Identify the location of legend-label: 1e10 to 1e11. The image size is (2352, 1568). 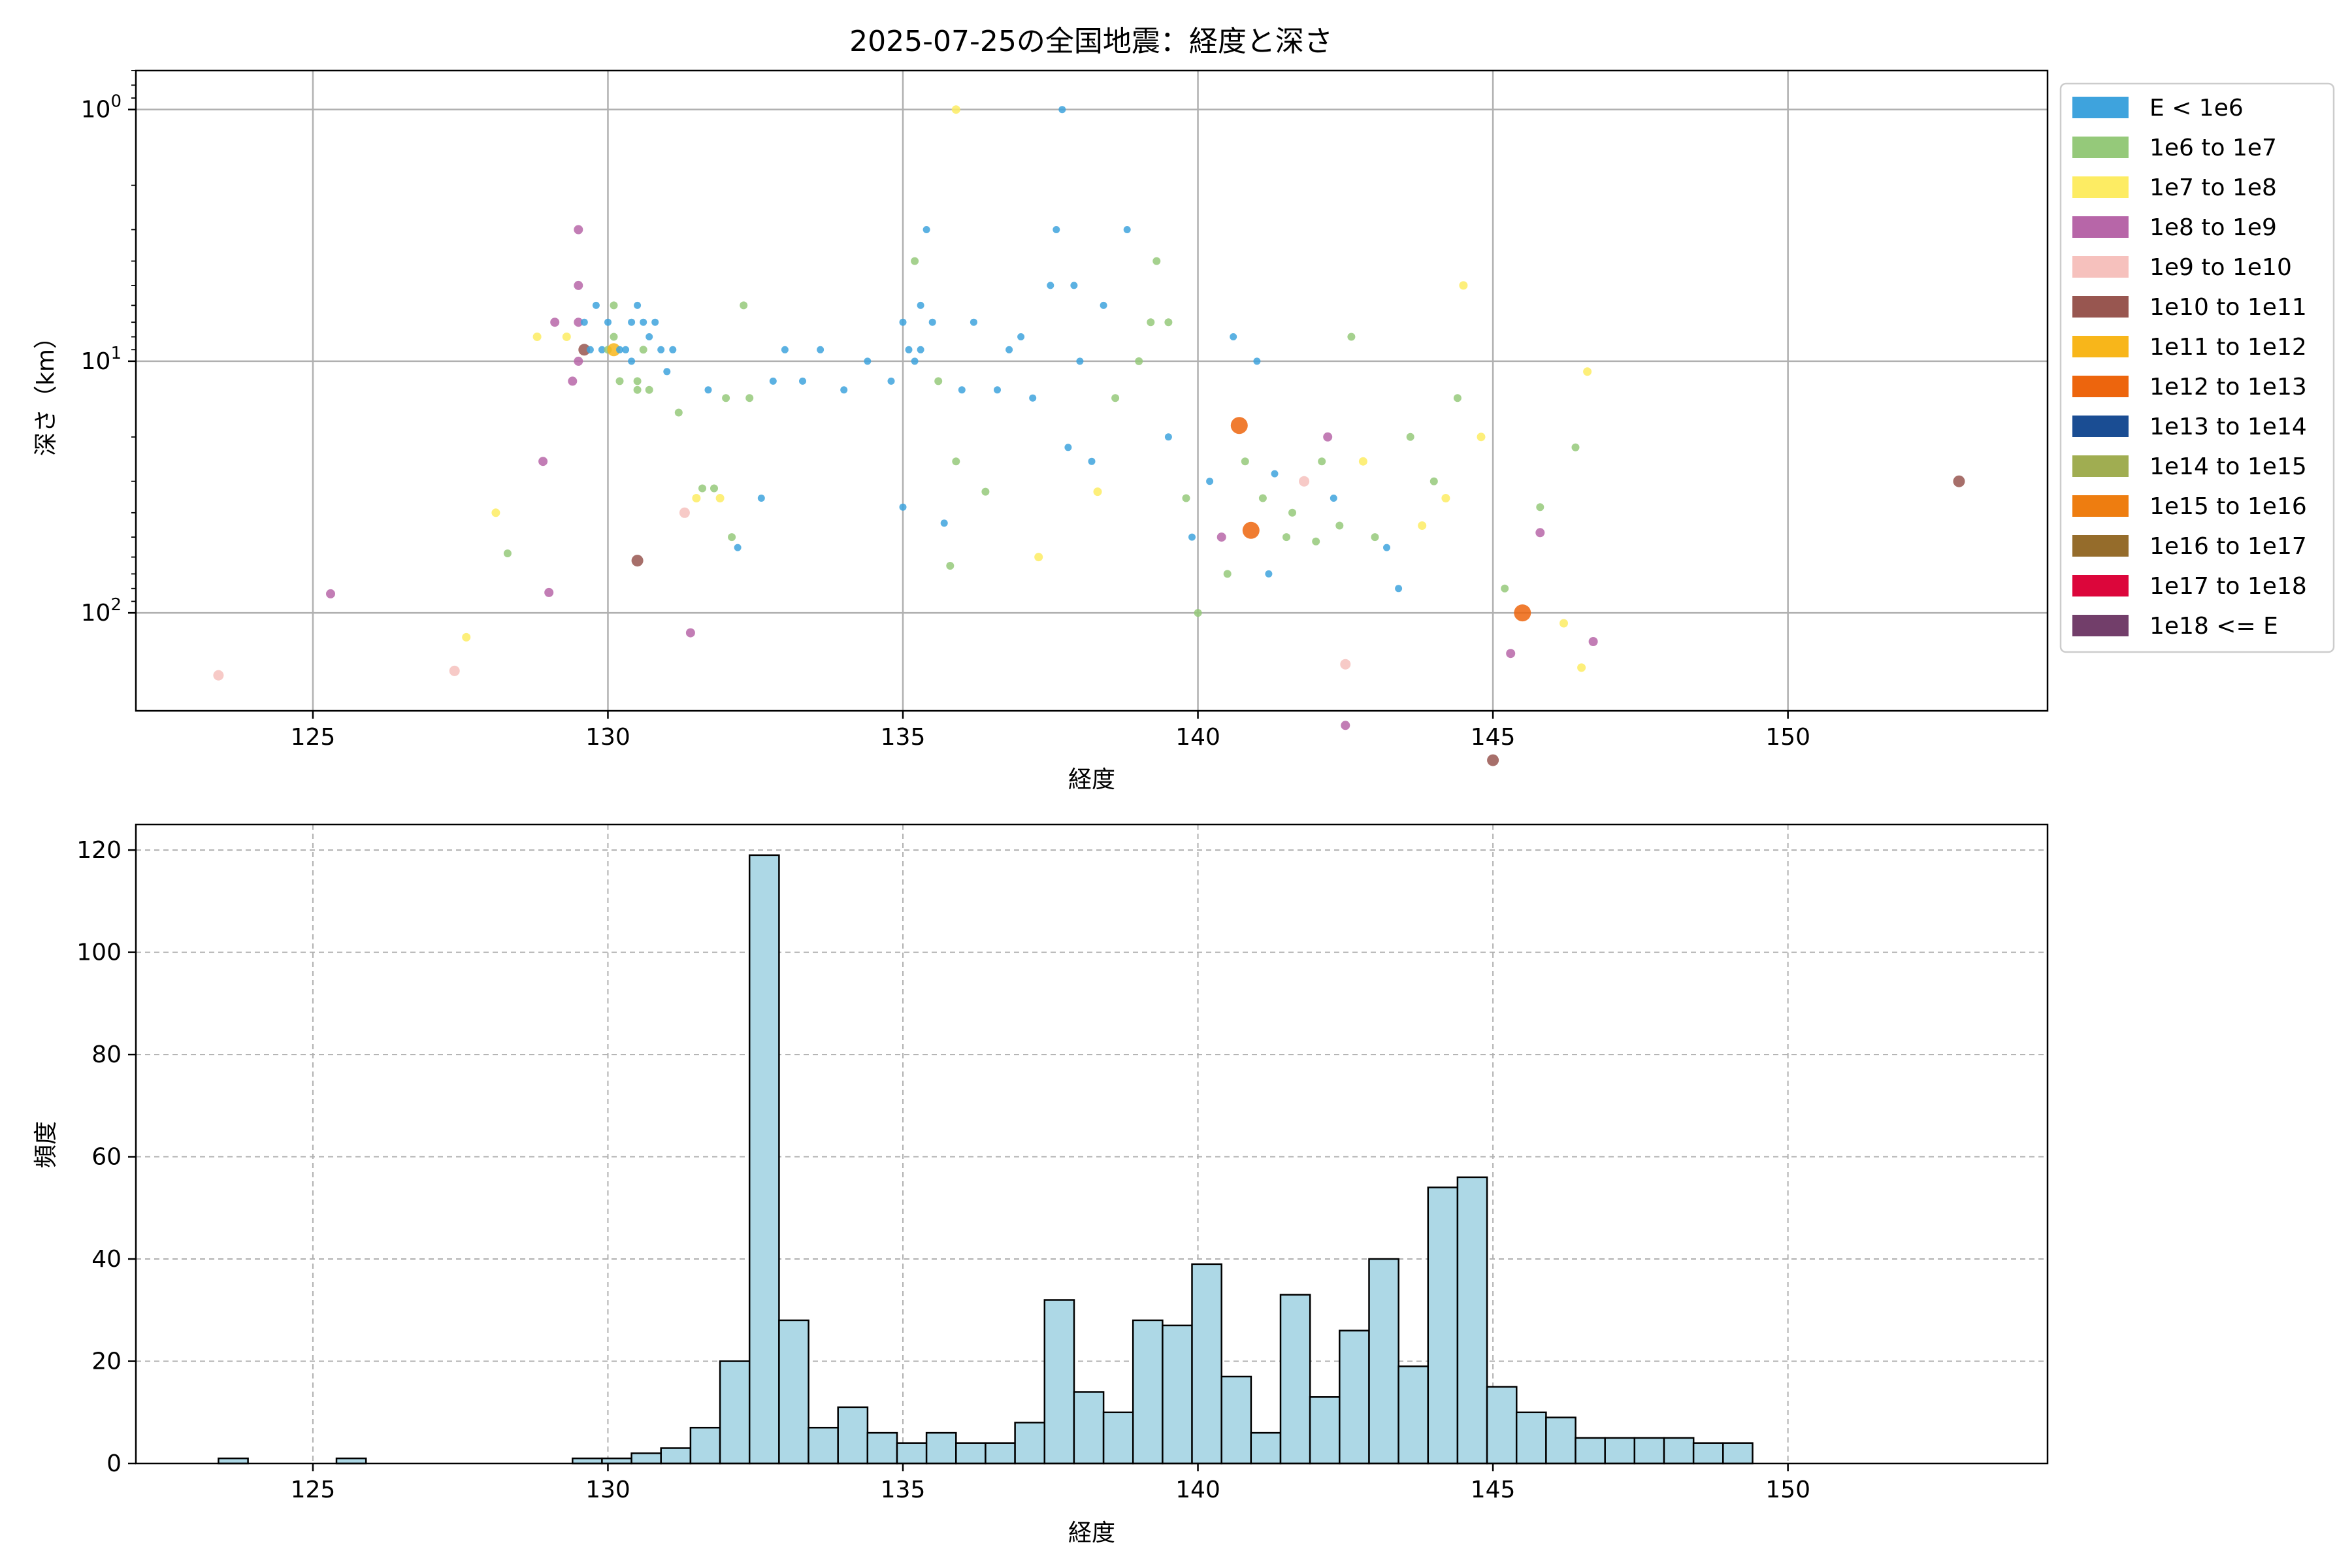
(2228, 307).